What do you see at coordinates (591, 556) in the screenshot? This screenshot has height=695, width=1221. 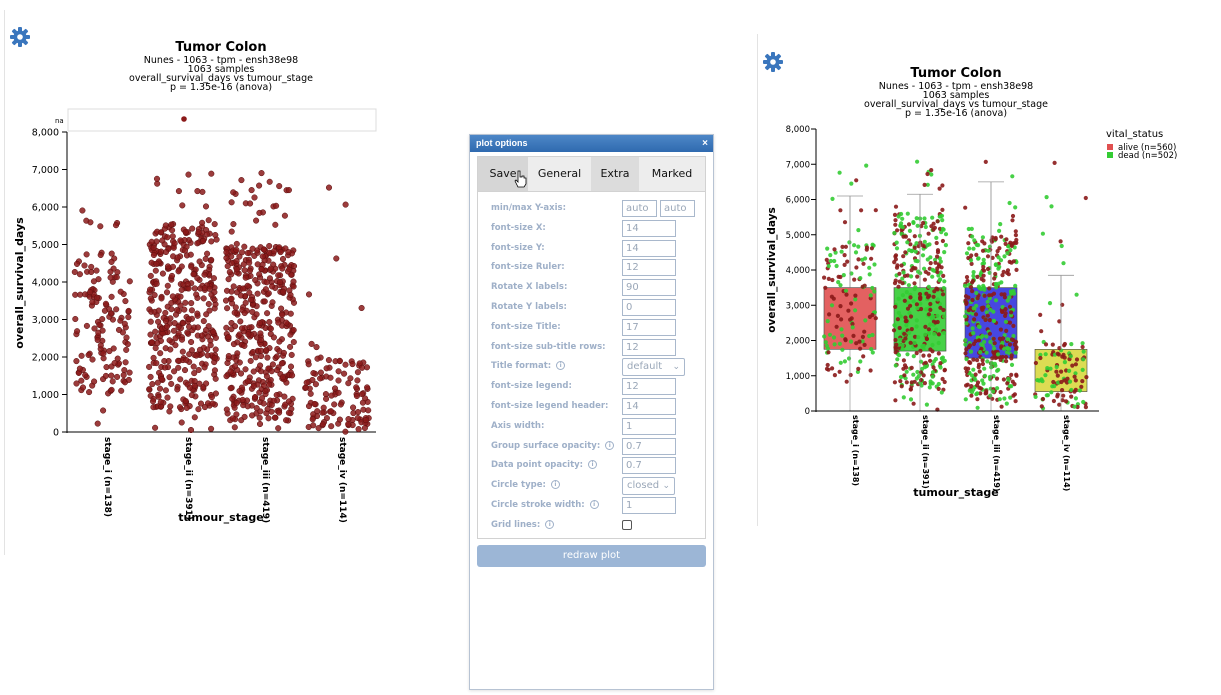 I see `redraw-plot-button: redraw plot` at bounding box center [591, 556].